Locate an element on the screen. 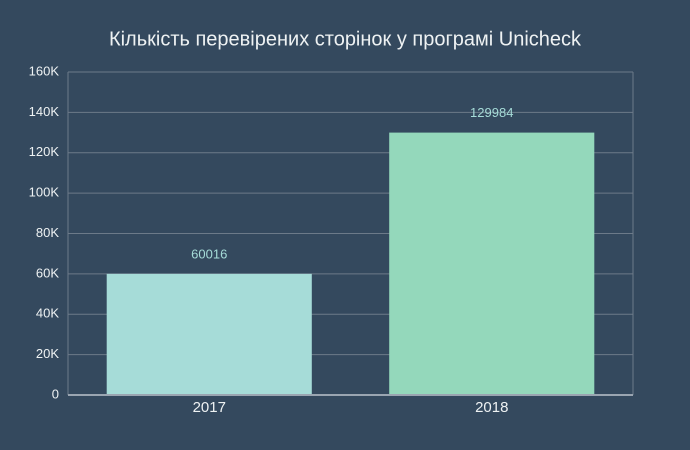 The image size is (690, 450). data-label: 60016 is located at coordinates (209, 253).